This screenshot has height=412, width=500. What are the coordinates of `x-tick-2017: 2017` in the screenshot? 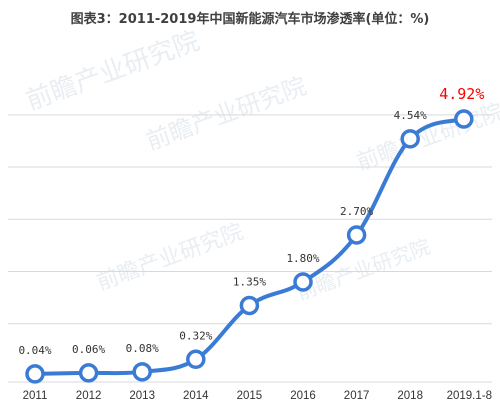 It's located at (357, 396).